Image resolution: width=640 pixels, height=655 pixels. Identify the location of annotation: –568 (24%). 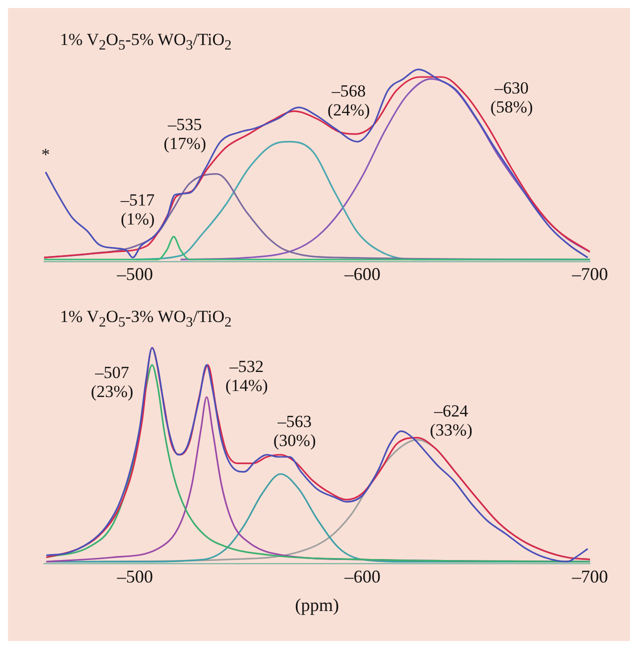
(348, 101).